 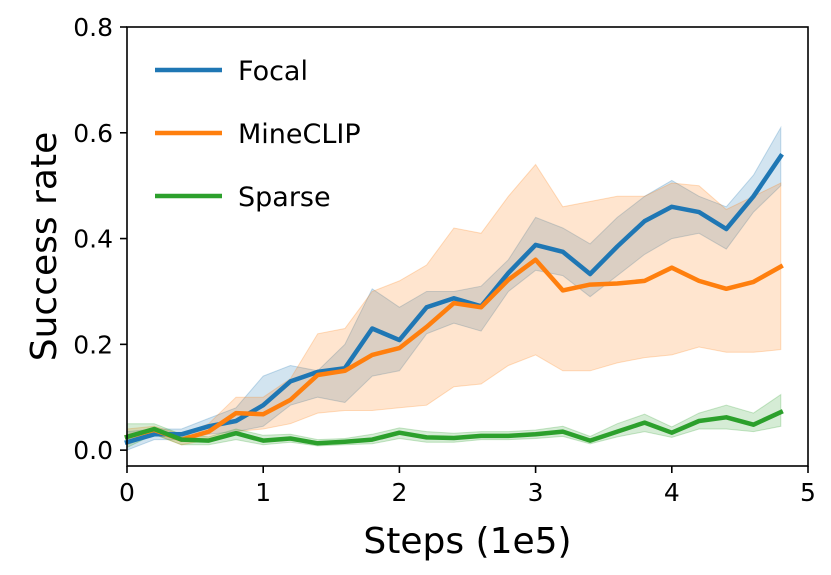 I want to click on y-tick-label: 0.6, so click(x=93, y=133).